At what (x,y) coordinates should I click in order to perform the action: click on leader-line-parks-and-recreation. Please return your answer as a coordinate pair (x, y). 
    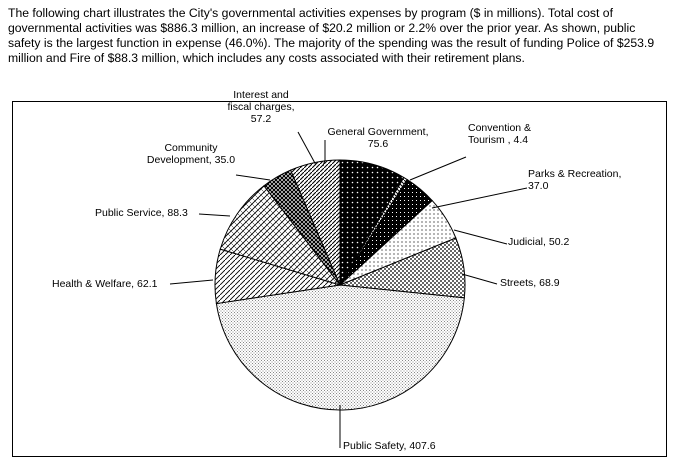
    Looking at the image, I should click on (479, 198).